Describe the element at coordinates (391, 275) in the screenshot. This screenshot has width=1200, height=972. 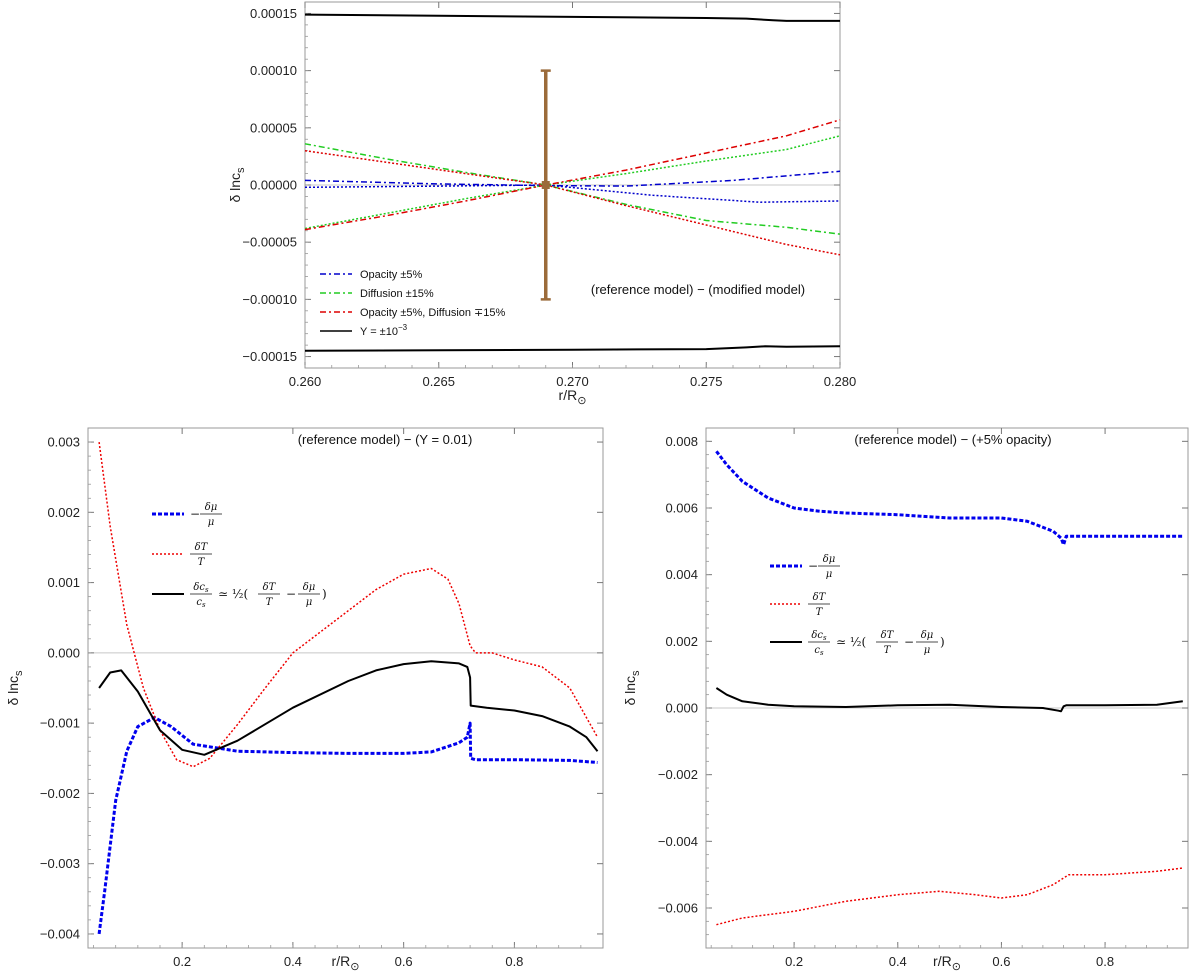
I see `legend-label: Opacity ±5%` at that location.